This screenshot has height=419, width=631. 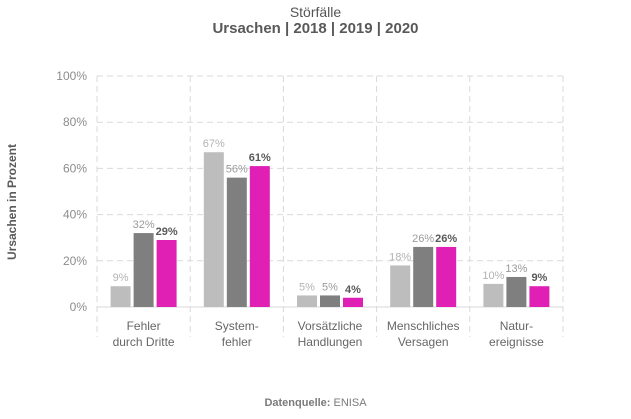 I want to click on data-label-2020-2: 4%, so click(x=353, y=290).